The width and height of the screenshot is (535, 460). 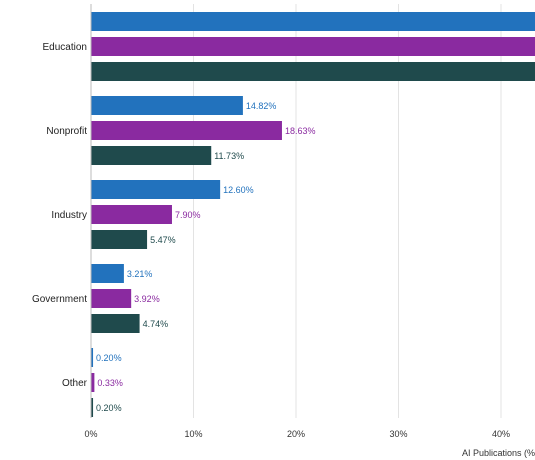 What do you see at coordinates (163, 240) in the screenshot?
I see `bar-value-label: 5.47%` at bounding box center [163, 240].